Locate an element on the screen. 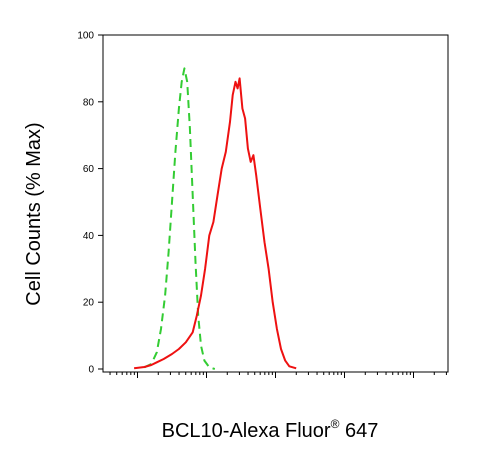  y-tick-label: 80 is located at coordinates (89, 102).